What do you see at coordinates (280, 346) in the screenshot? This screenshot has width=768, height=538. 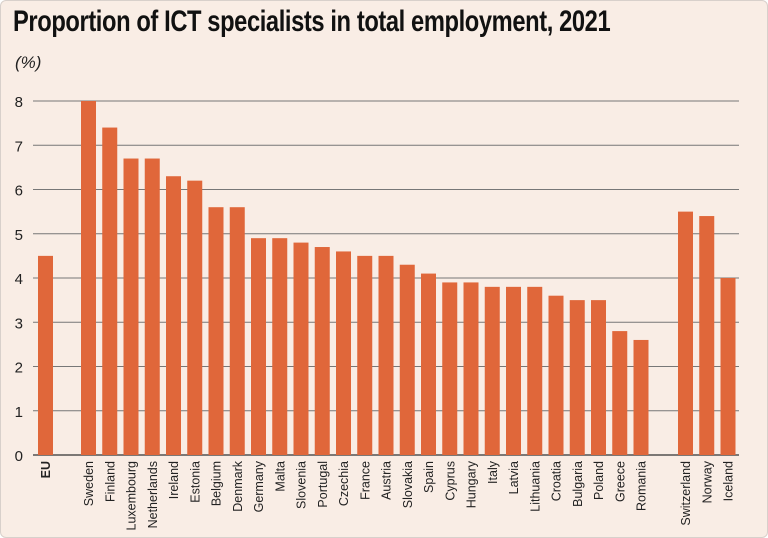 I see `bar-malta` at bounding box center [280, 346].